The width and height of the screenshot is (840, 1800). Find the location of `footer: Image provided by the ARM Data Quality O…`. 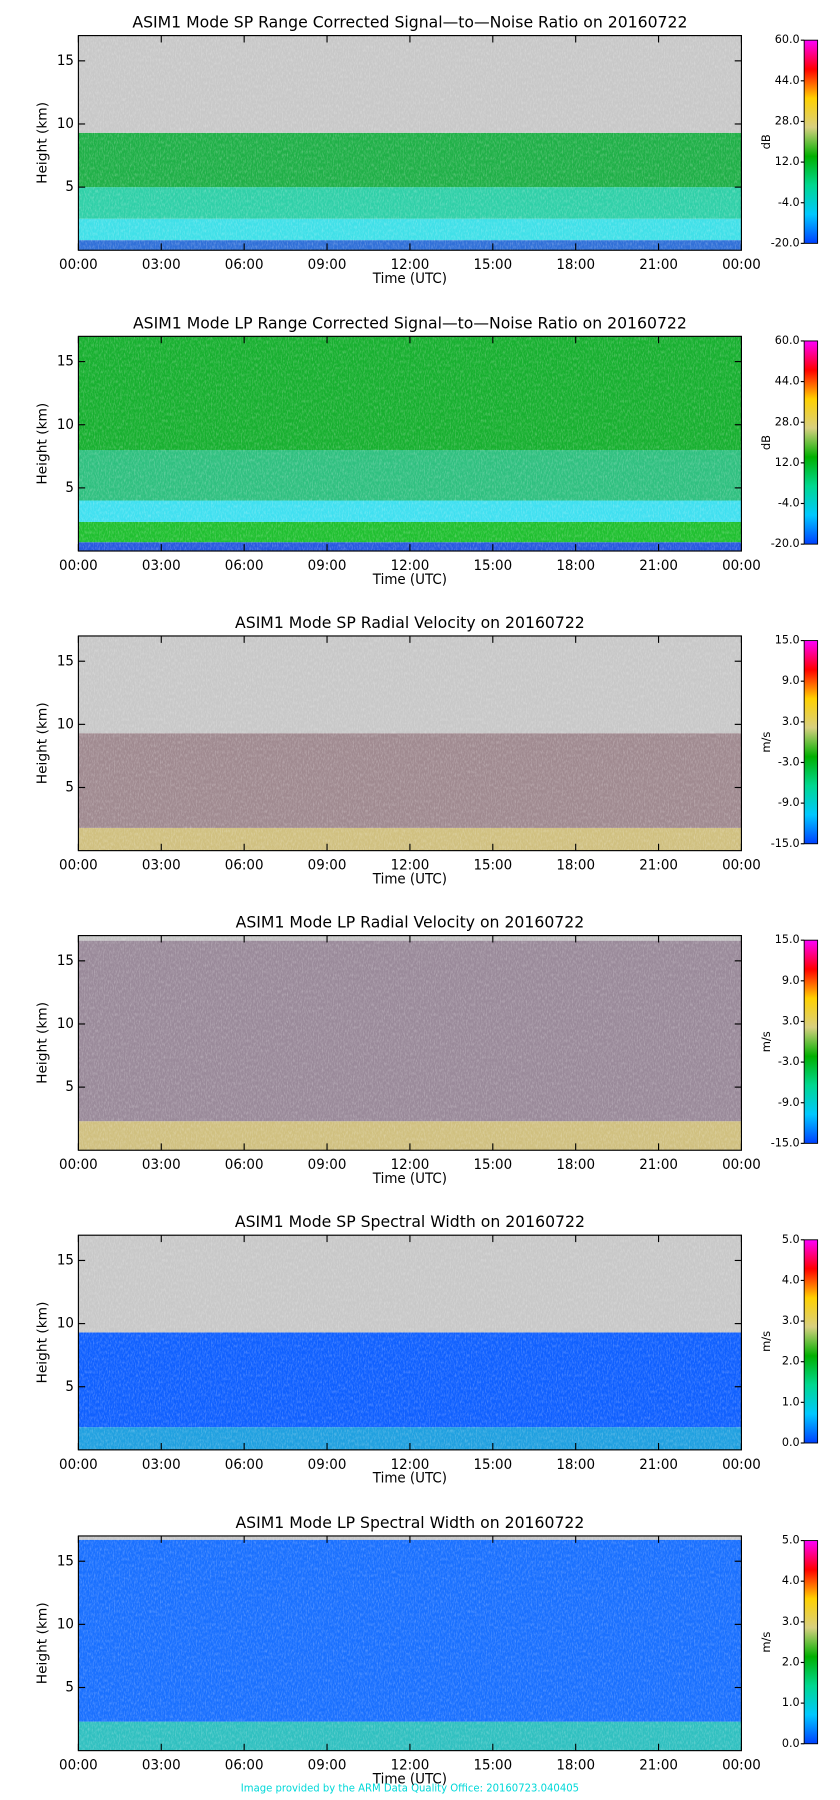

footer: Image provided by the ARM Data Quality O… is located at coordinates (410, 1788).